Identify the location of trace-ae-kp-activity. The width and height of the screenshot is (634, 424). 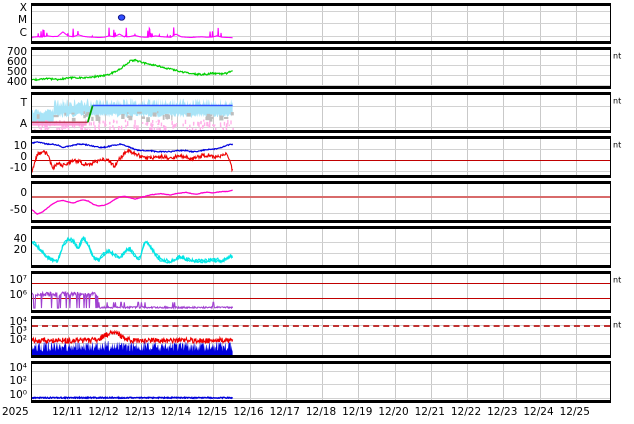
(321, 247).